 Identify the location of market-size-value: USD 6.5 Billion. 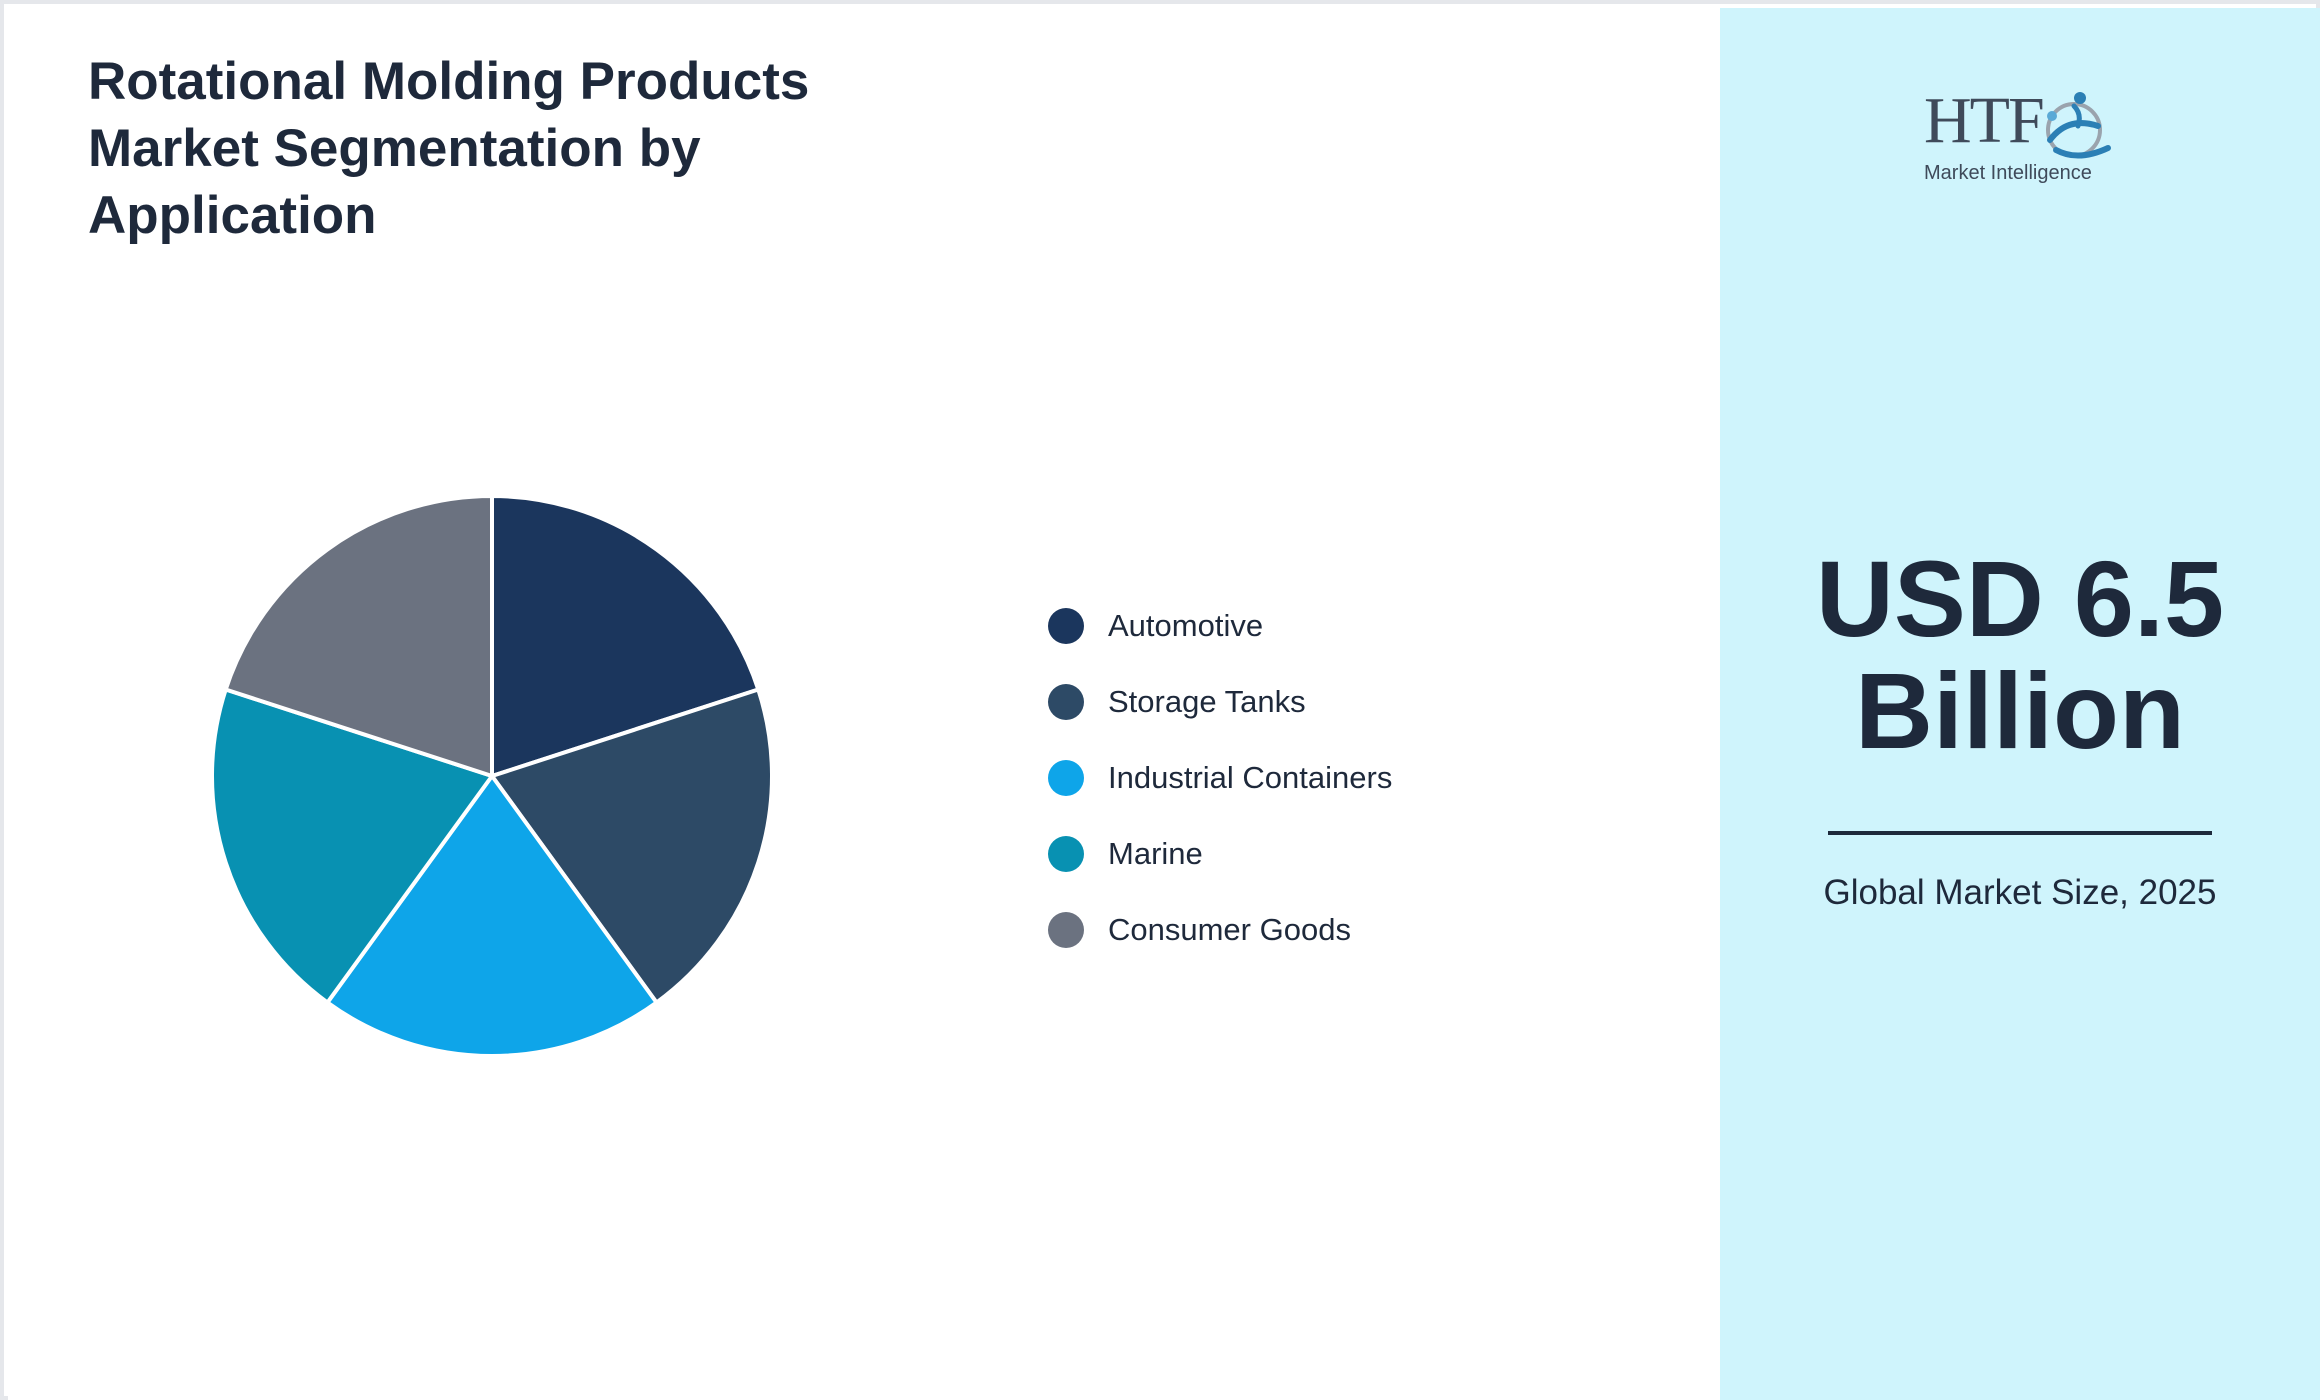
(2020, 654).